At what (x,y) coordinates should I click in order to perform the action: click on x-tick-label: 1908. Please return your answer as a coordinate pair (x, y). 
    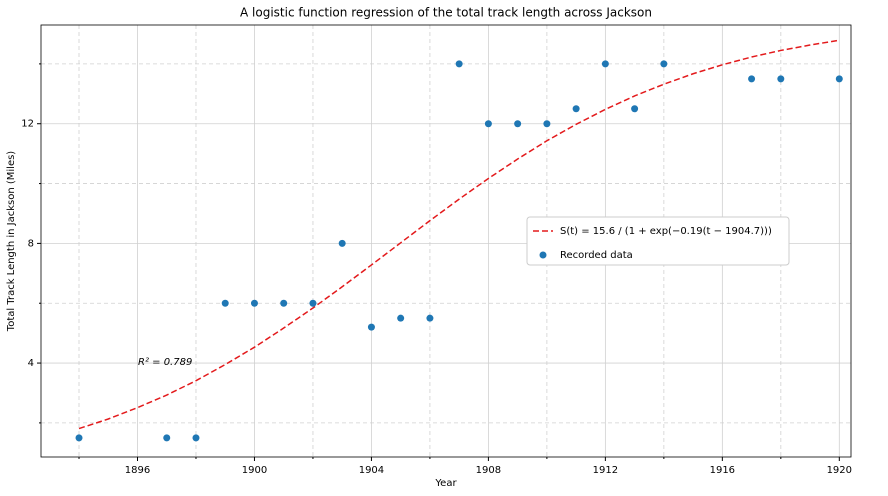
    Looking at the image, I should click on (488, 470).